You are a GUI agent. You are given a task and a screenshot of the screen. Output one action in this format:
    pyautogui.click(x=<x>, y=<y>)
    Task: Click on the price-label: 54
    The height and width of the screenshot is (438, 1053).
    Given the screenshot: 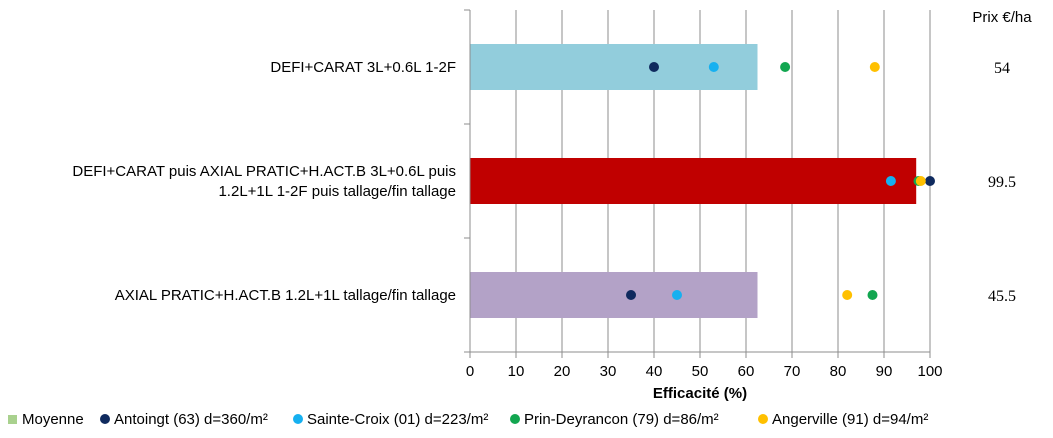 What is the action you would take?
    pyautogui.click(x=1002, y=68)
    